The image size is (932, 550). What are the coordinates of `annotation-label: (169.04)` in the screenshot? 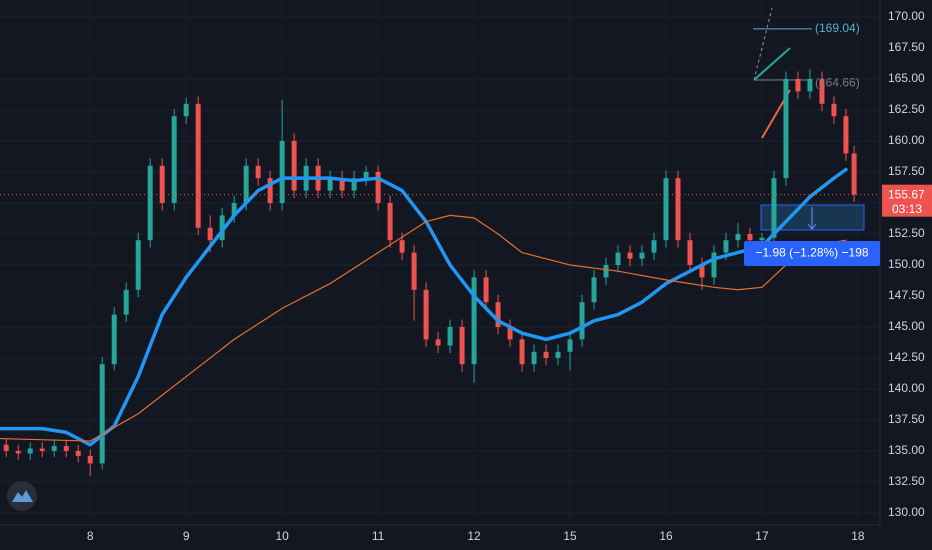 It's located at (837, 28).